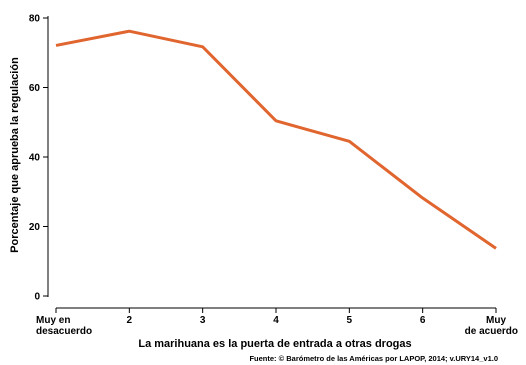 The width and height of the screenshot is (526, 365). Describe the element at coordinates (423, 320) in the screenshot. I see `x-tick-label: 6` at that location.